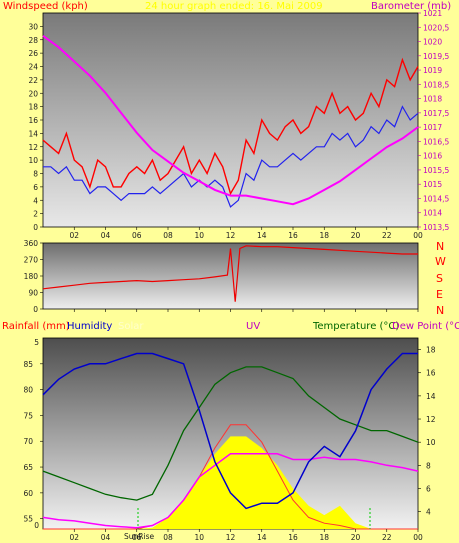 The height and width of the screenshot is (543, 459). Describe the element at coordinates (234, 6) in the screenshot. I see `date-title: 24 hour graph ended: 16. Mai 2009` at that location.